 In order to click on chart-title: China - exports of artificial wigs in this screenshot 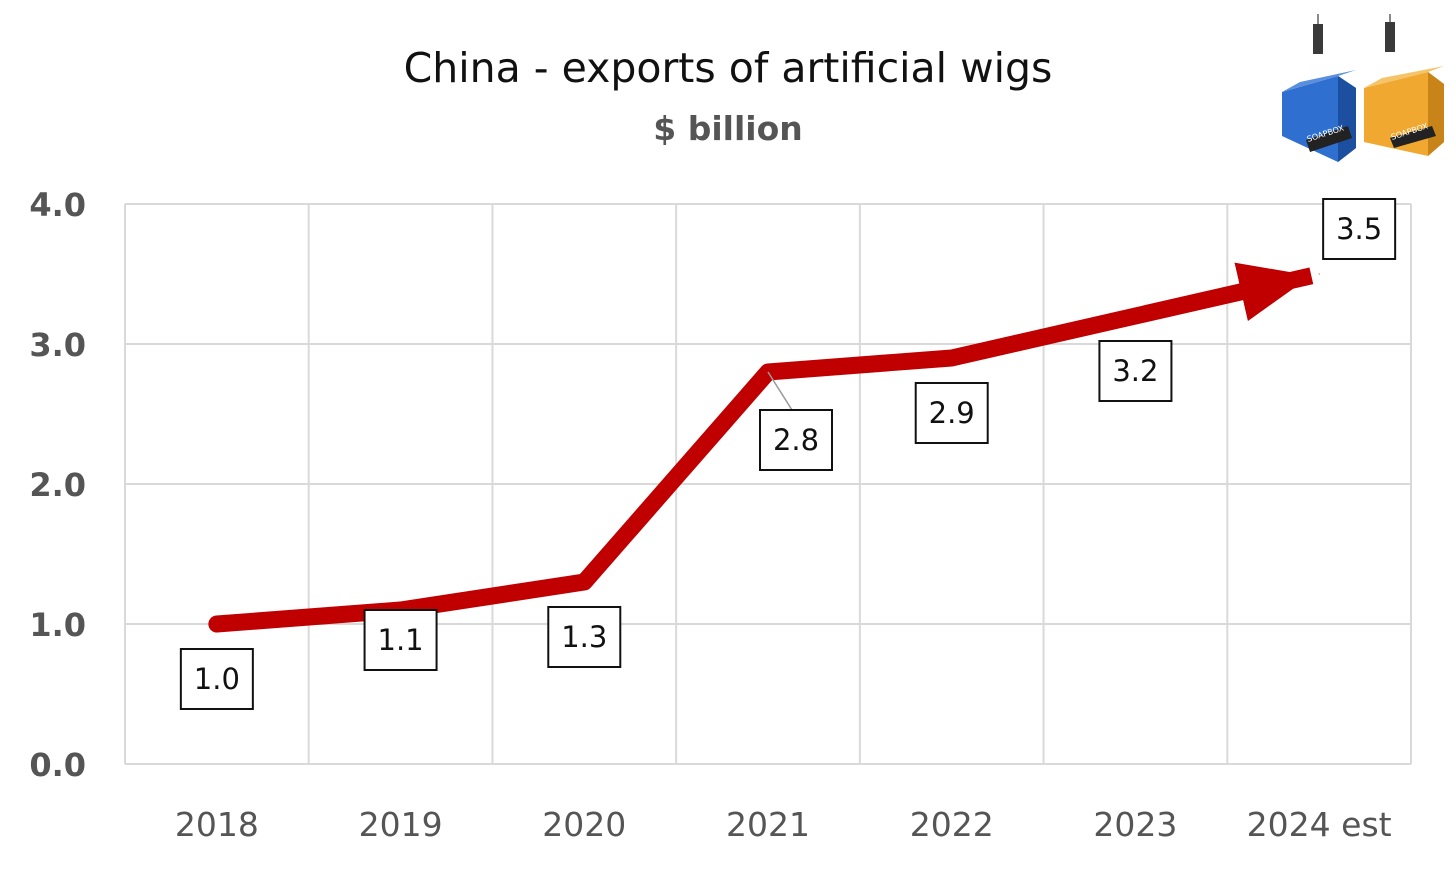, I will do `click(728, 68)`.